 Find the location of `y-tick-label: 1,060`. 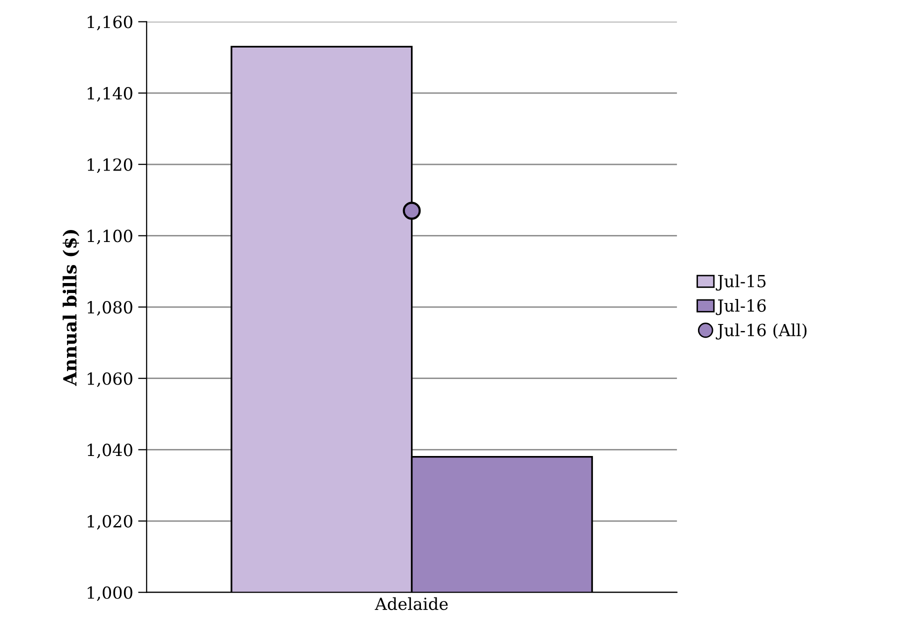

y-tick-label: 1,060 is located at coordinates (110, 379).